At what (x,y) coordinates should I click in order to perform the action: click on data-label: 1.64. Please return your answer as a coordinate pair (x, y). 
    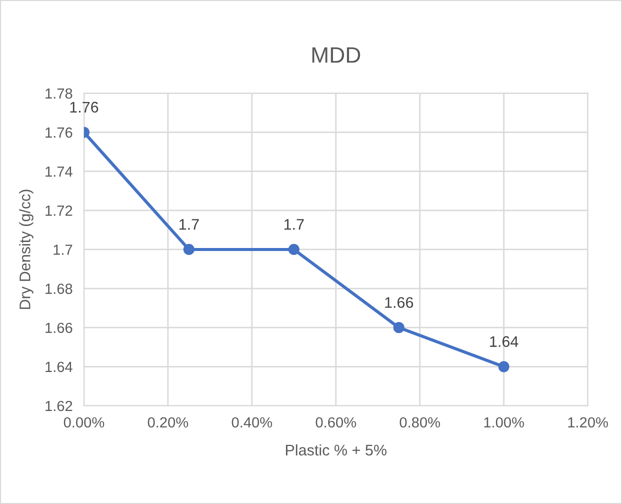
    Looking at the image, I should click on (504, 341).